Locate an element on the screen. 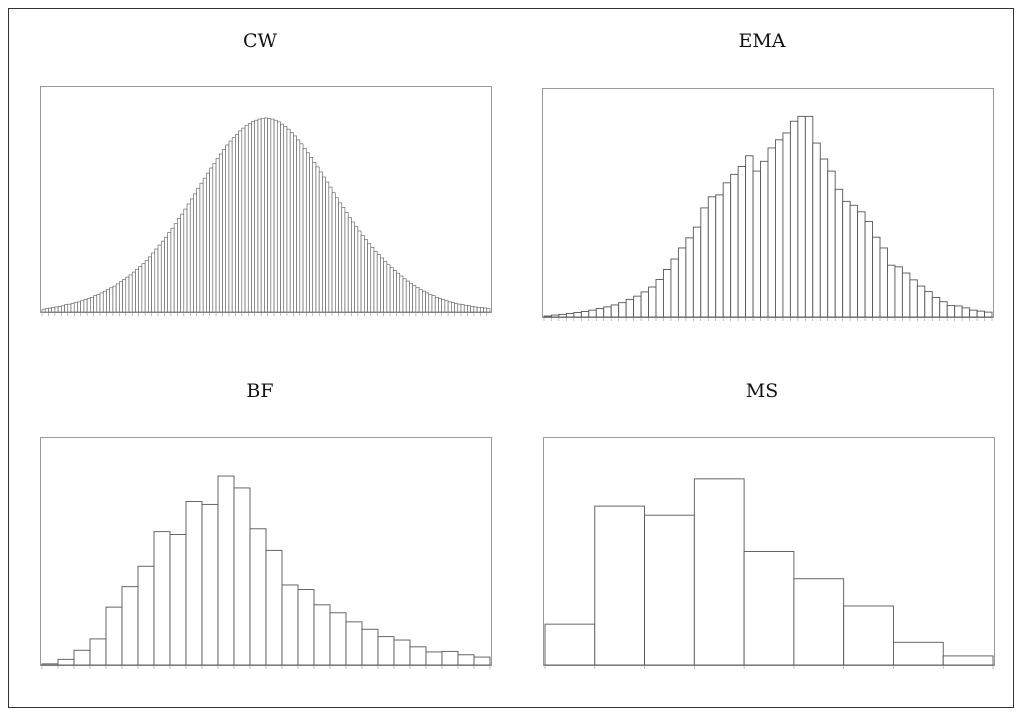 Image resolution: width=1024 pixels, height=716 pixels. chart-bf is located at coordinates (266, 553).